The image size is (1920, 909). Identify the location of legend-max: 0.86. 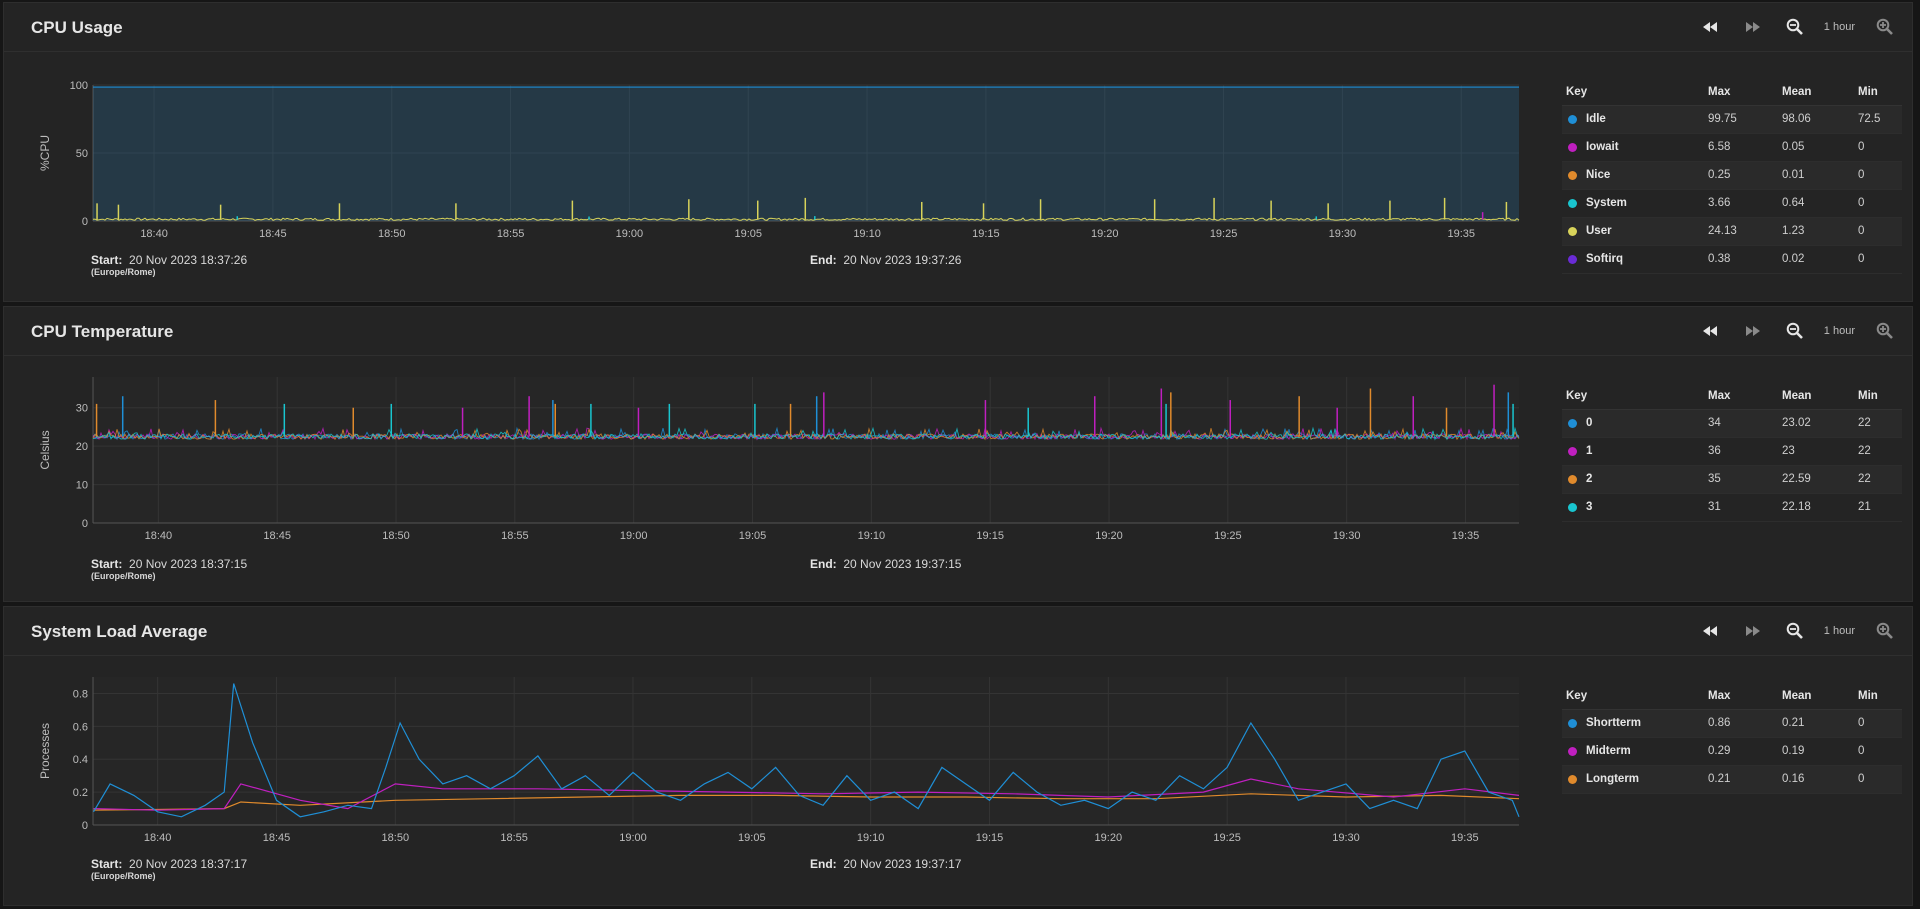
(1719, 723).